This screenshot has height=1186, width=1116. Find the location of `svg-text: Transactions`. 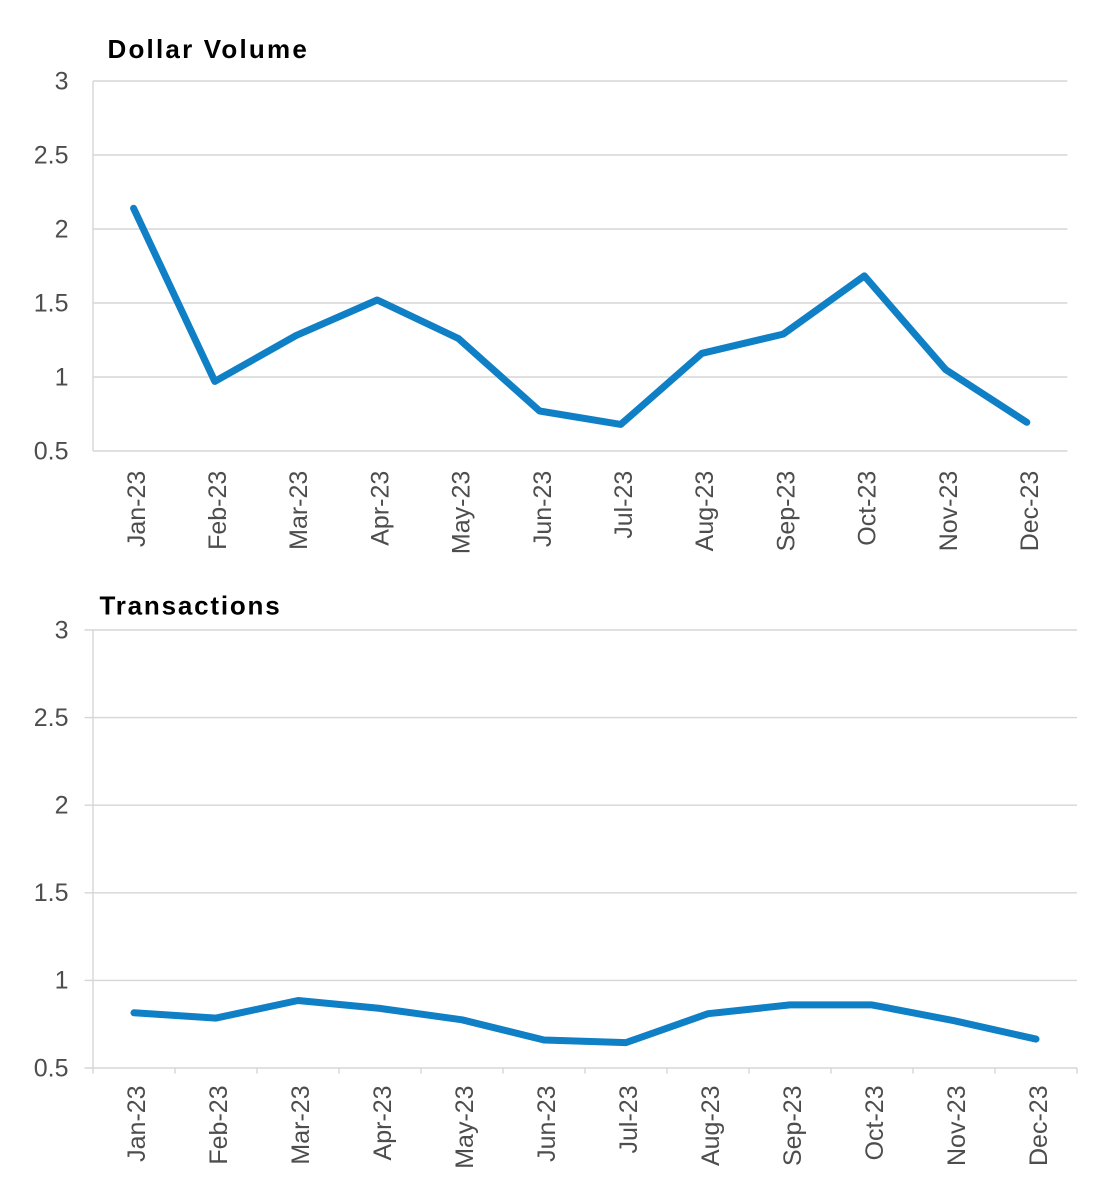

svg-text: Transactions is located at coordinates (191, 606).